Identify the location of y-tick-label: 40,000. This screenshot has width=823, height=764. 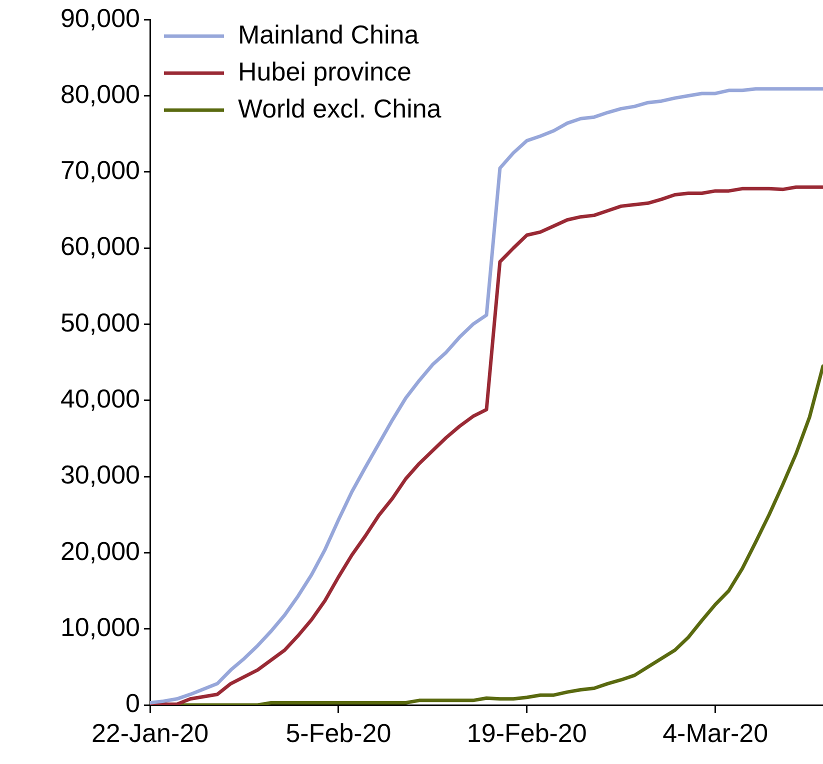
(100, 399).